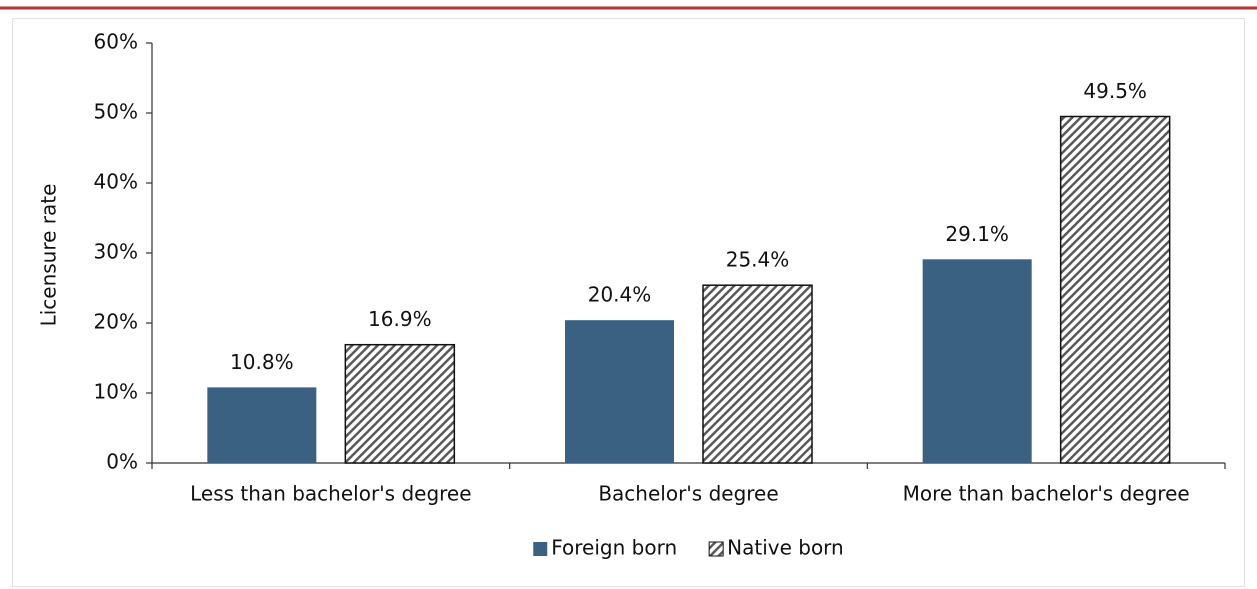 This screenshot has height=589, width=1257. I want to click on y-tick-label: 0%, so click(122, 462).